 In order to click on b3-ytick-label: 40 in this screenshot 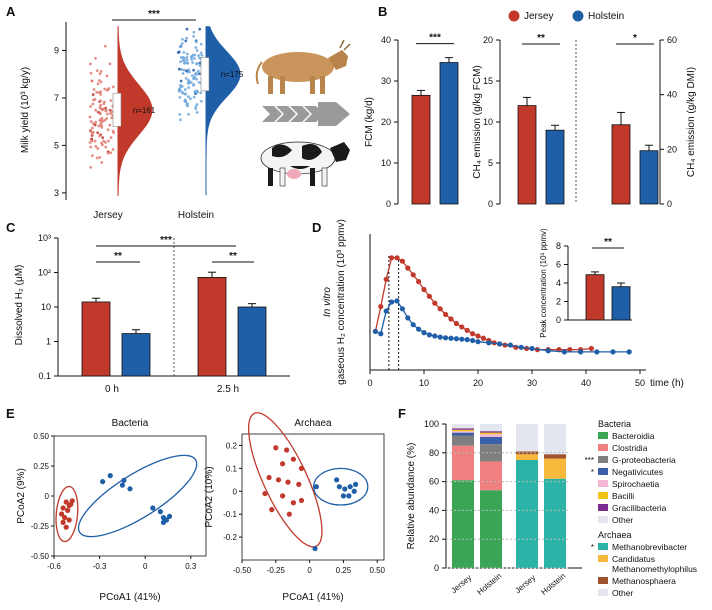, I will do `click(672, 95)`.